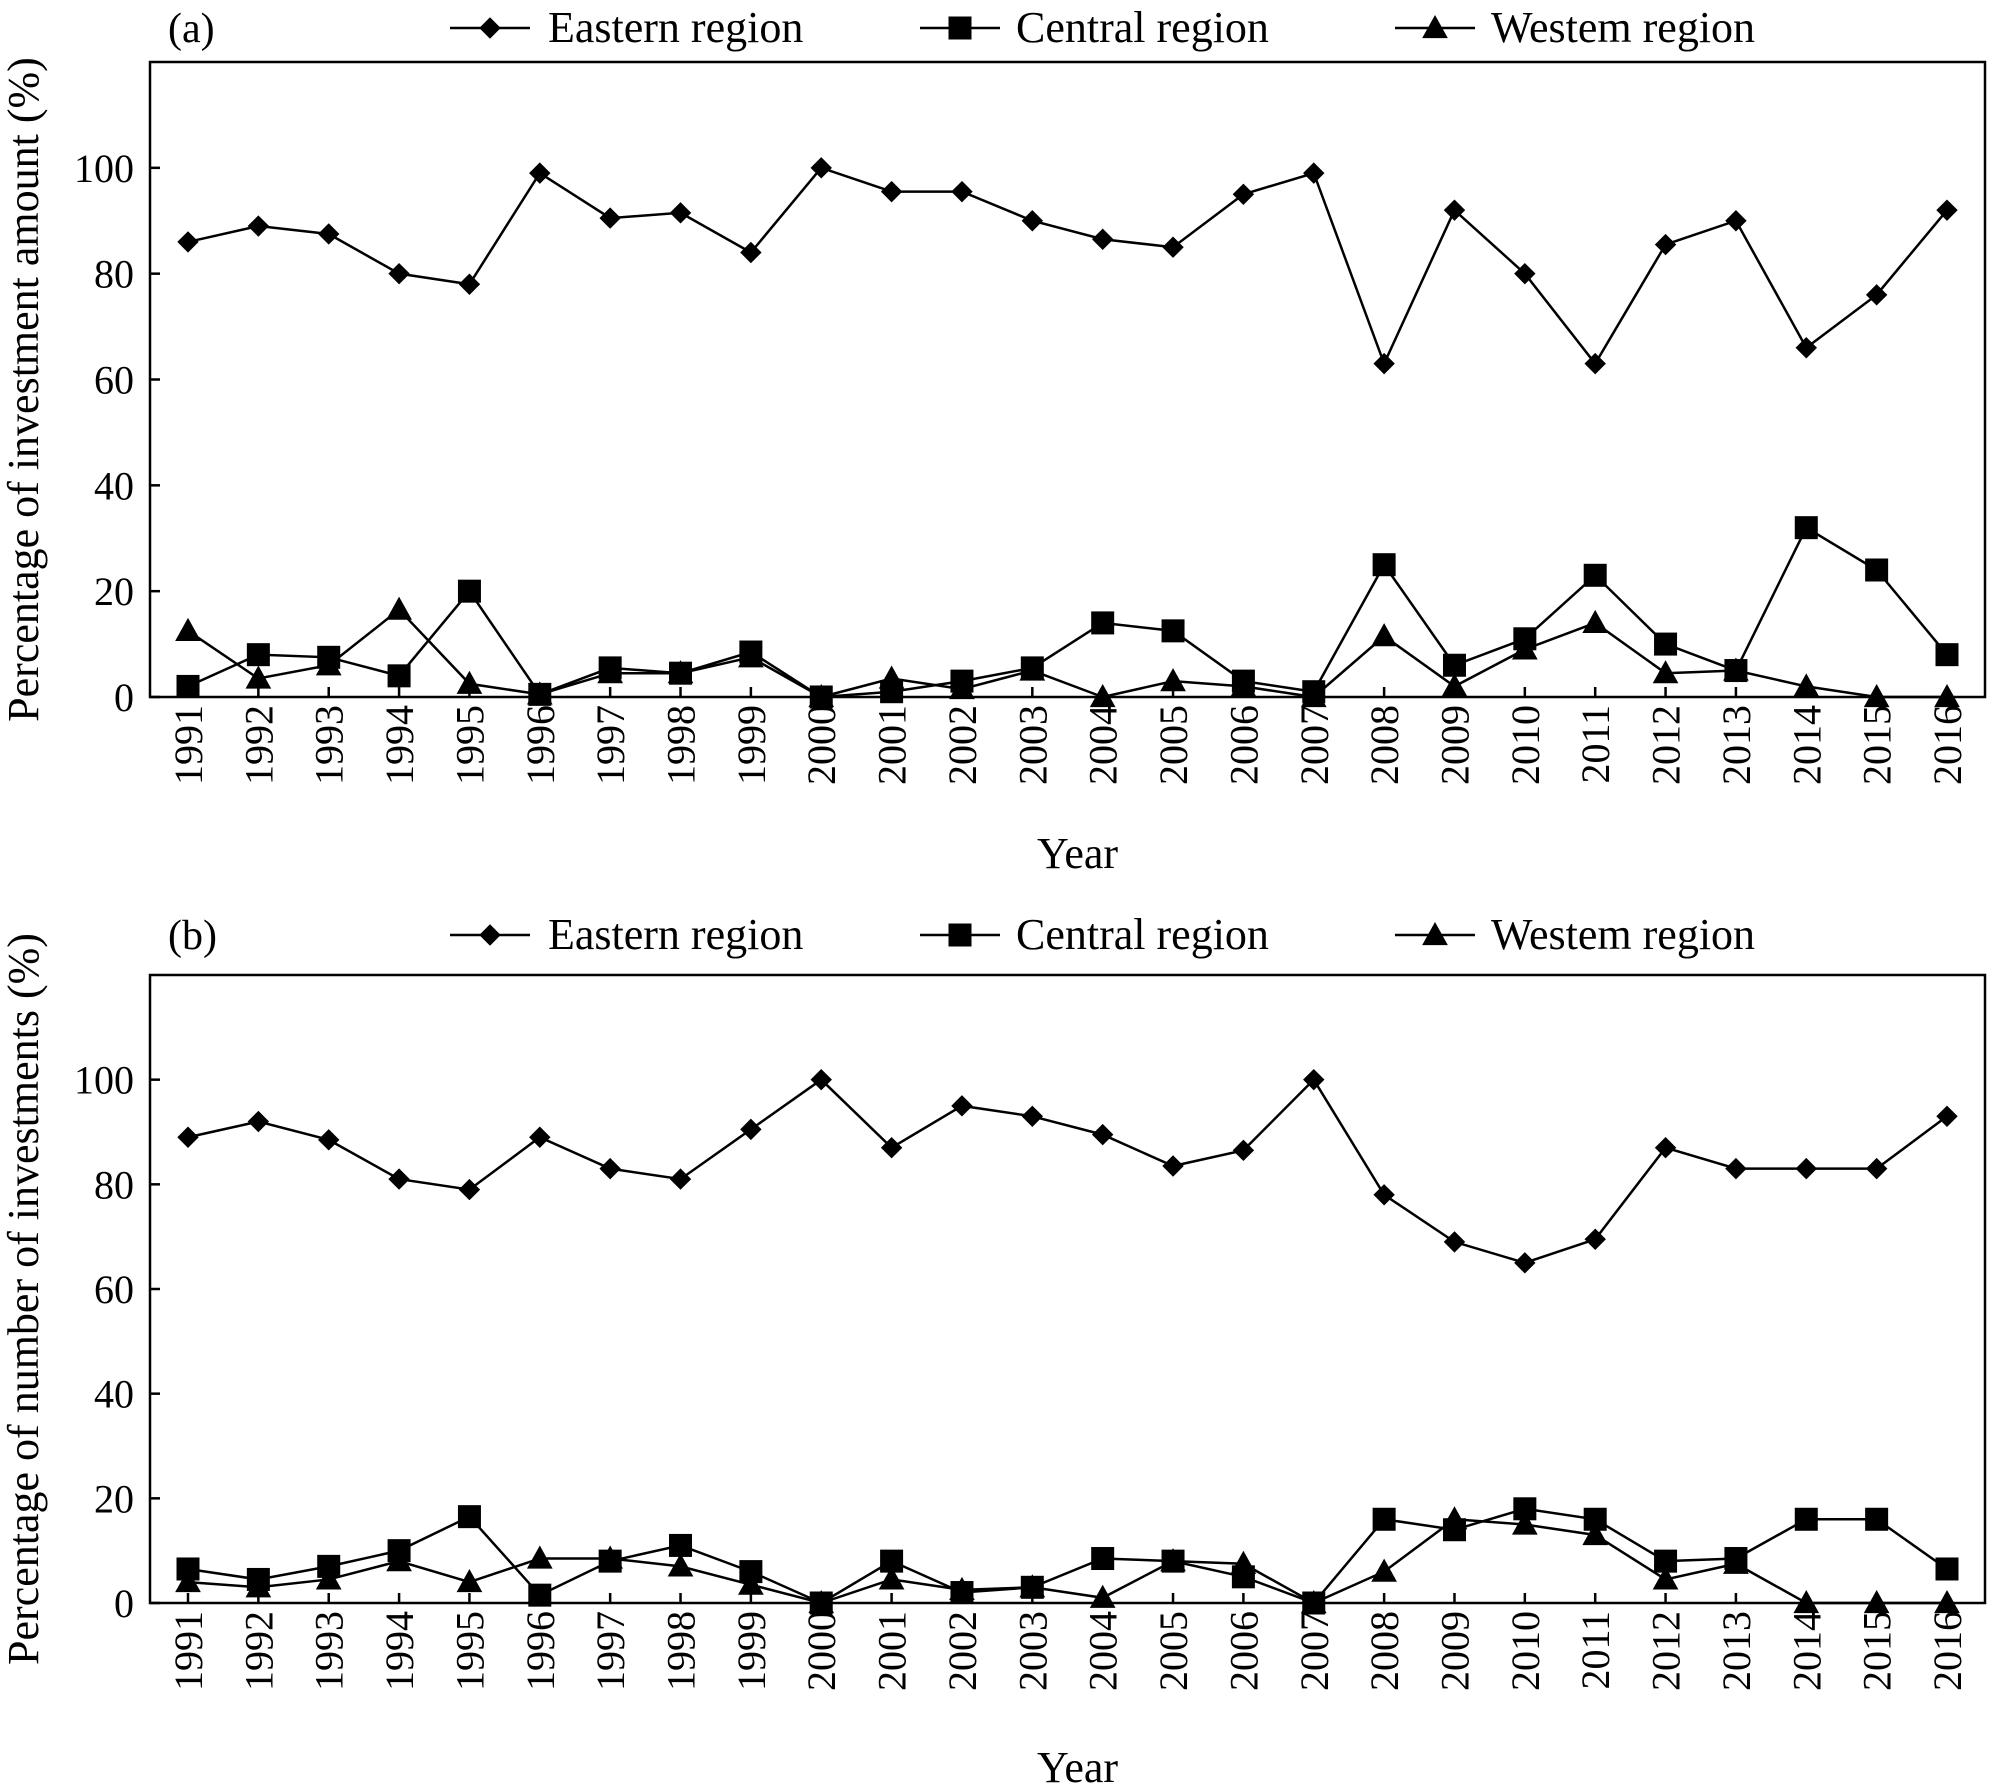  I want to click on x-tick-label: 2009, so click(1454, 1651).